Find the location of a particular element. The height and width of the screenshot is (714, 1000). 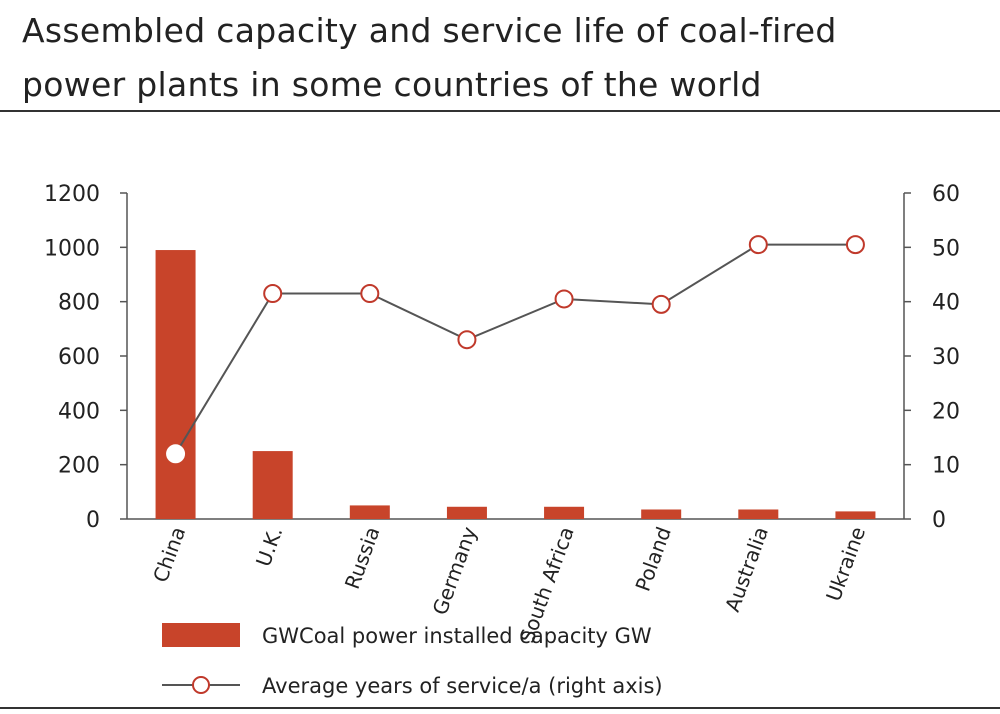

left-tick-label: 200 is located at coordinates (79, 466).